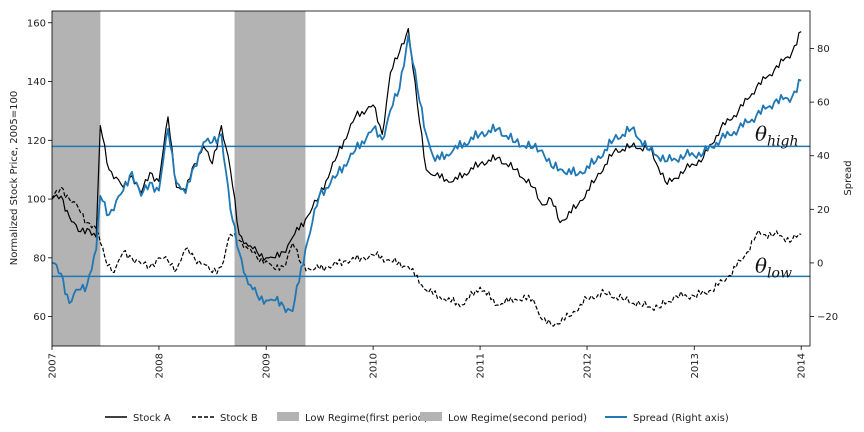  I want to click on legend-label-4: Low Regime(second period), so click(517, 418).